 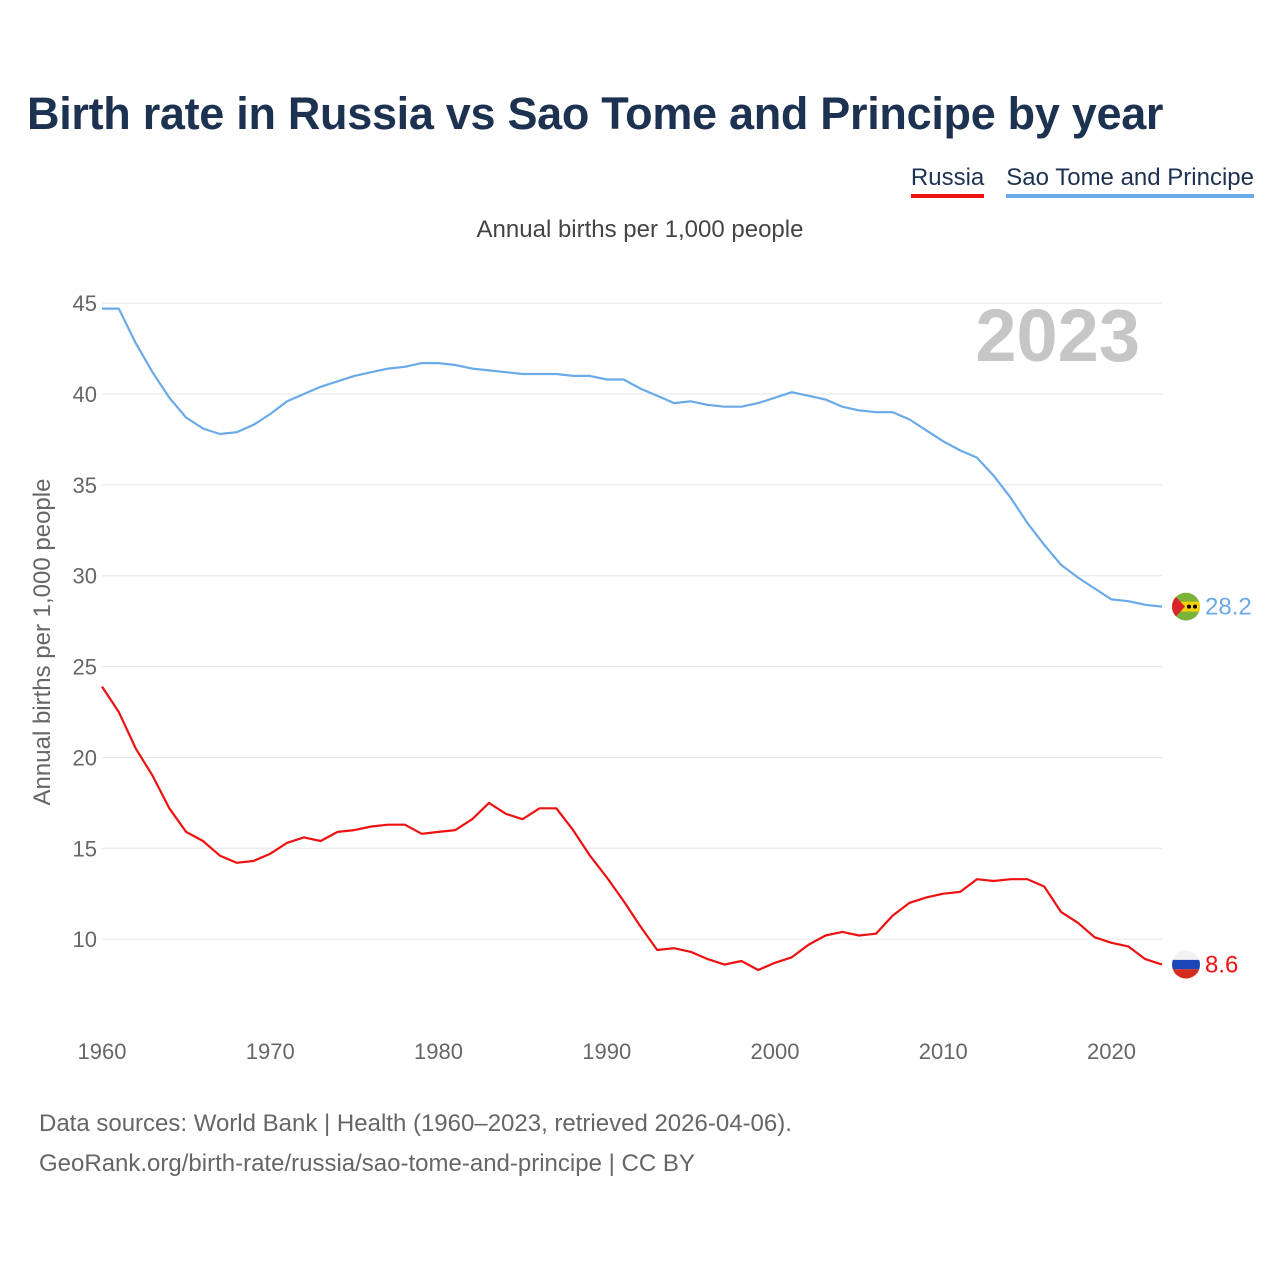 What do you see at coordinates (270, 1051) in the screenshot?
I see `x-tick-label: 1970` at bounding box center [270, 1051].